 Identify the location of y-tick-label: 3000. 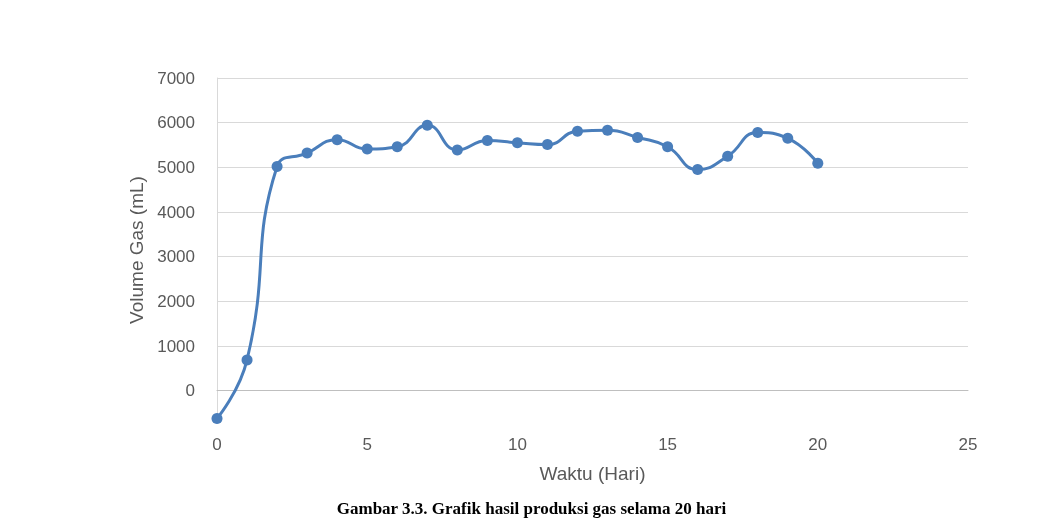
(176, 257).